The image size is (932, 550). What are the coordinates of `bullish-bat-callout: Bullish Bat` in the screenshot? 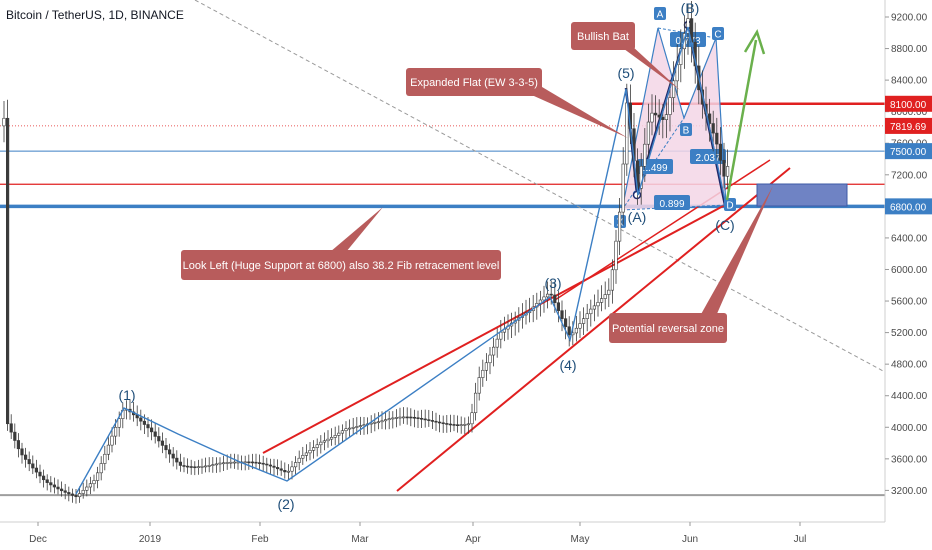 It's located at (625, 56).